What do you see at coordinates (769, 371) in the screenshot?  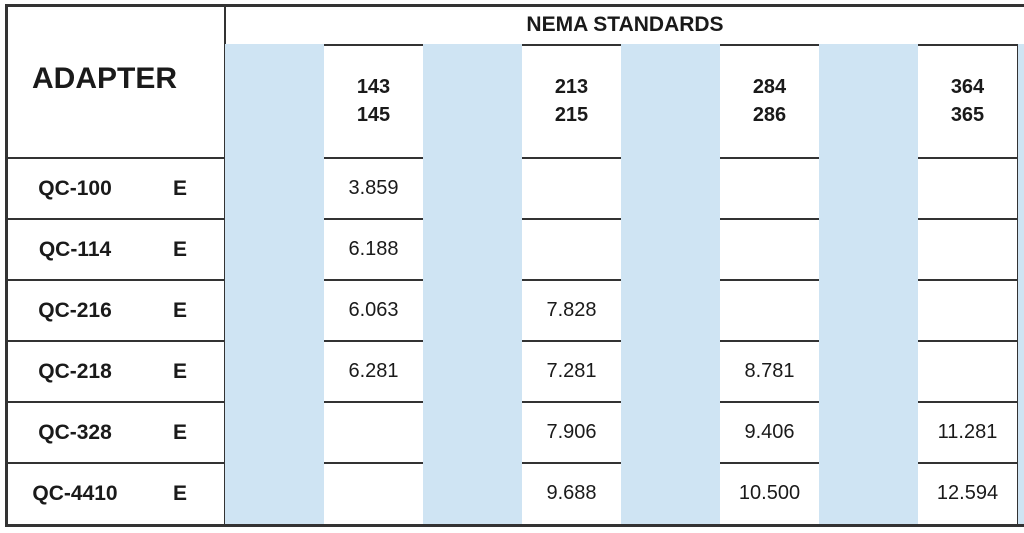 I see `value-cell: 8.781` at bounding box center [769, 371].